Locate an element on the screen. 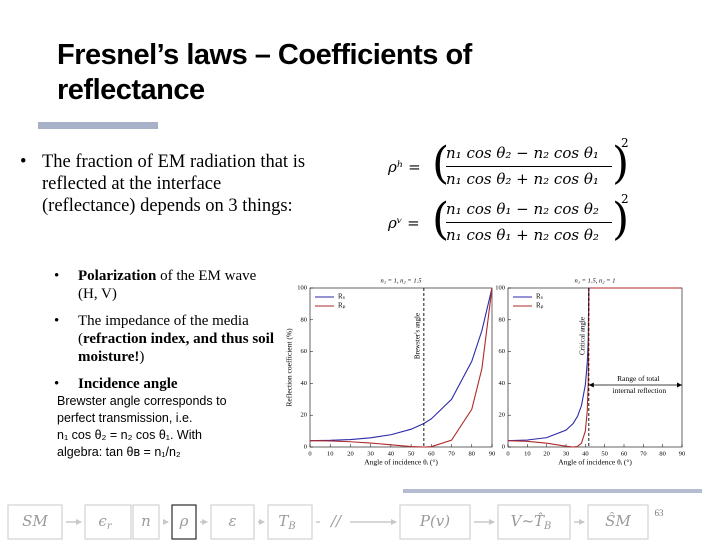 This screenshot has height=540, width=720. flow-label: n is located at coordinates (146, 521).